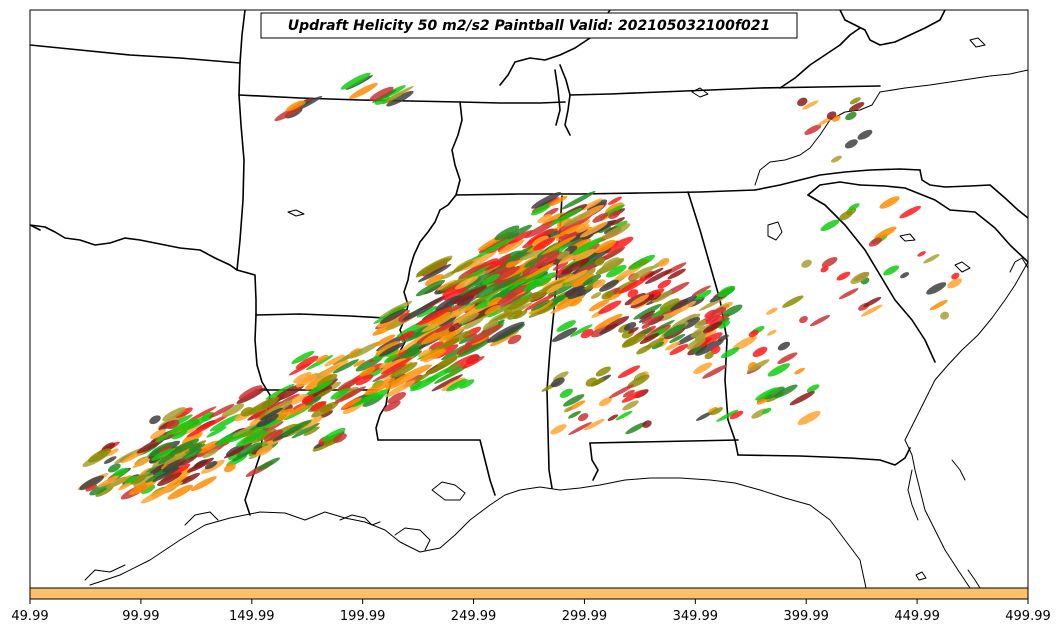 The image size is (1062, 633). I want to click on colorbar-tick-label: 449.99, so click(917, 616).